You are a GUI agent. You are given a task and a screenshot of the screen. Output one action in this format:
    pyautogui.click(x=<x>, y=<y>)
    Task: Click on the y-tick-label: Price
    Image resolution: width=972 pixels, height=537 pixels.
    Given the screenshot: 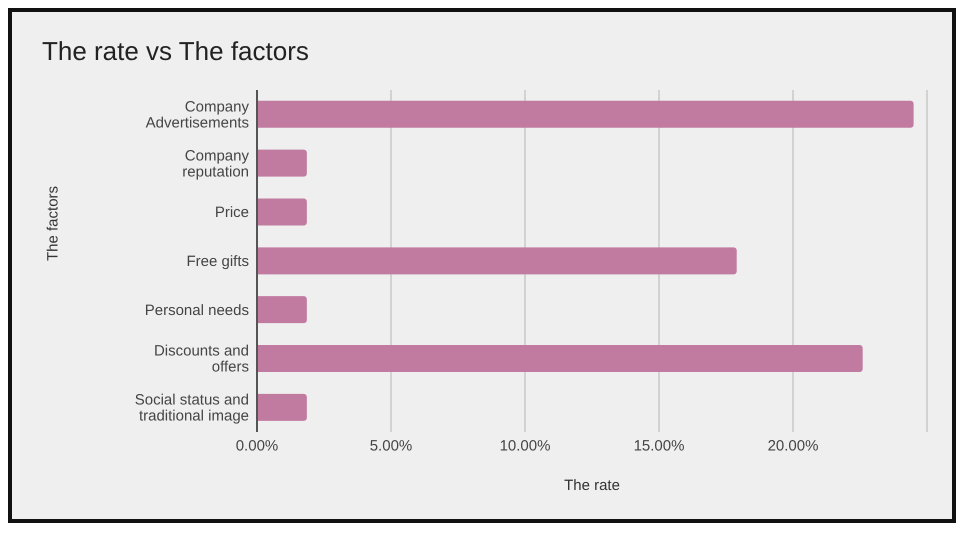 What is the action you would take?
    pyautogui.click(x=231, y=212)
    